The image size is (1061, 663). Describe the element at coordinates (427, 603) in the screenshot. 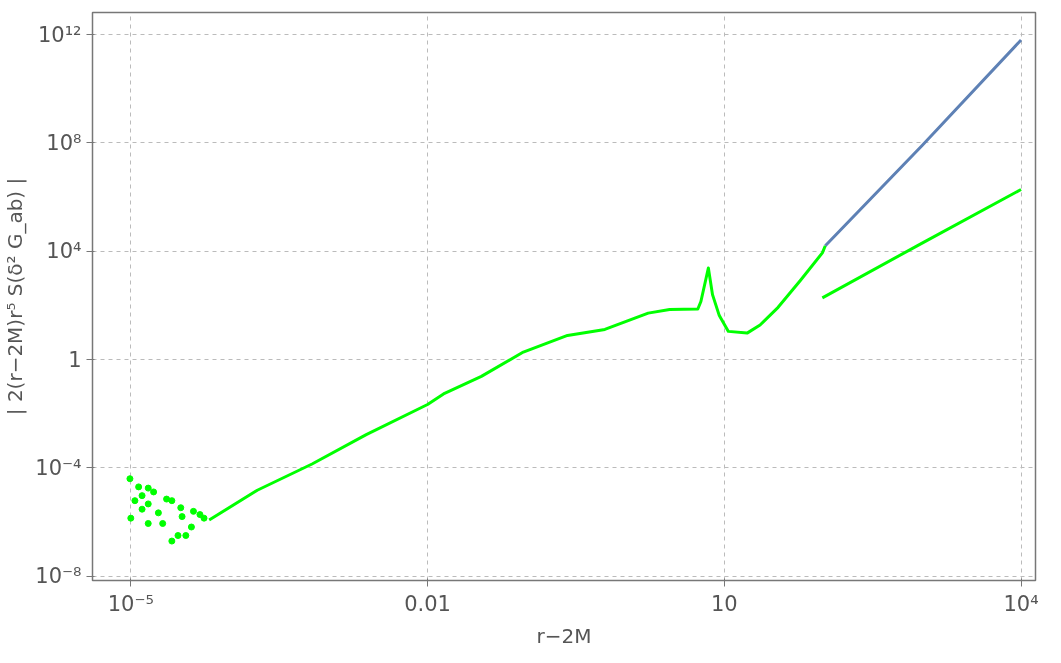

I see `x-tick-label: 0.01` at that location.